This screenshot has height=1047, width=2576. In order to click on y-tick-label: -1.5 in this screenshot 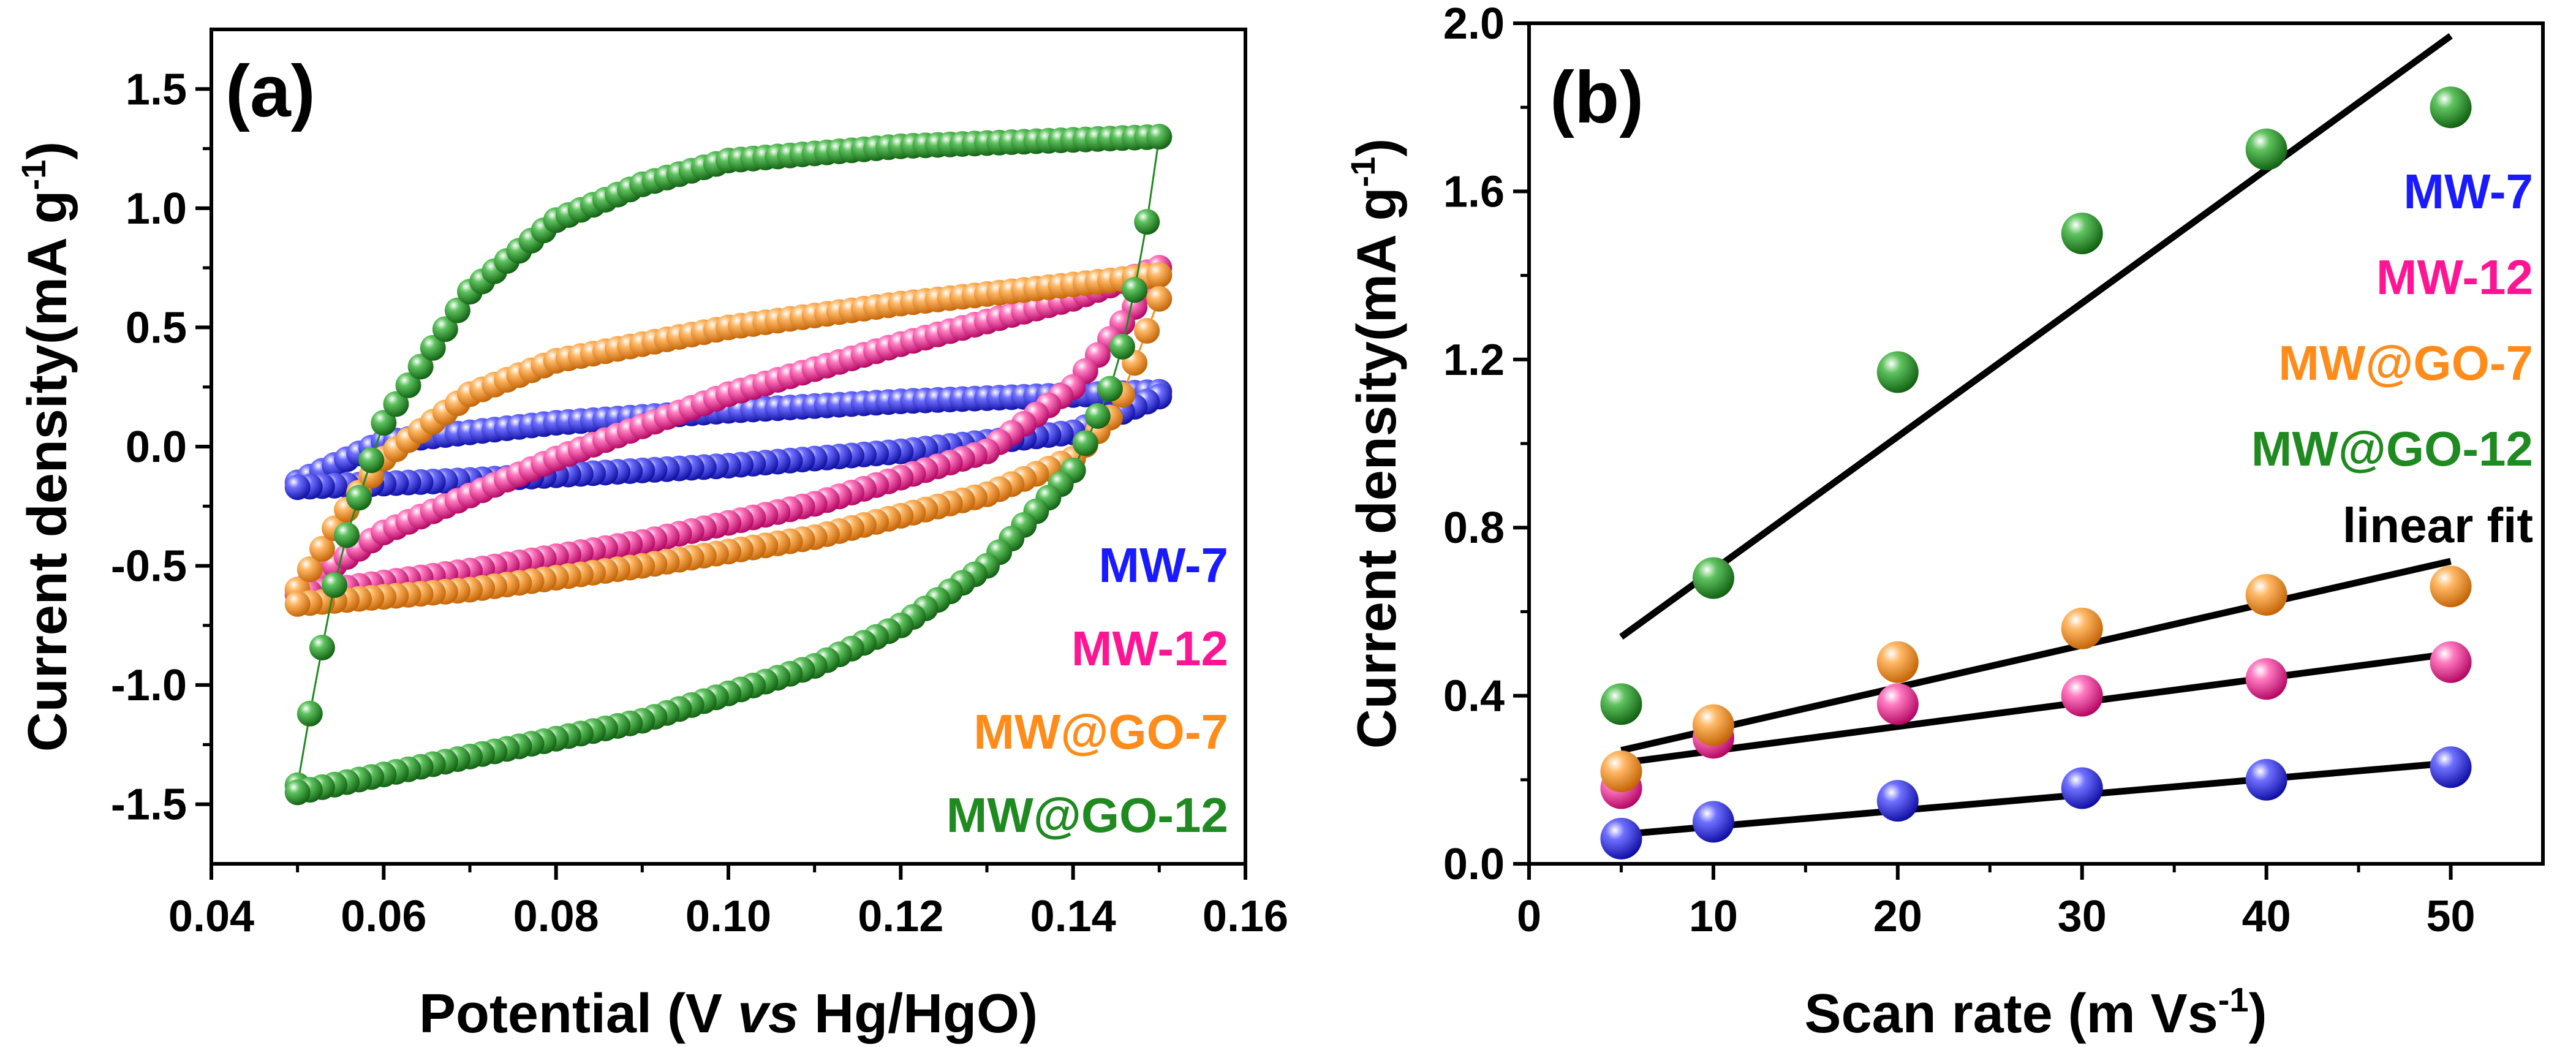, I will do `click(149, 805)`.